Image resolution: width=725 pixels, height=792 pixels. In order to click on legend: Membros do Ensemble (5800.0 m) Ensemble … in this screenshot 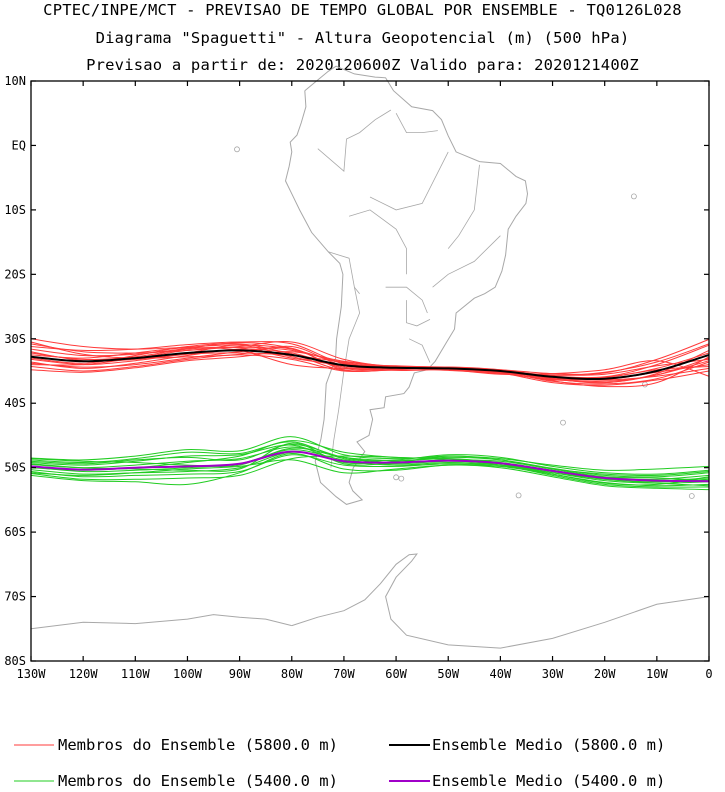, I will do `click(339, 763)`.